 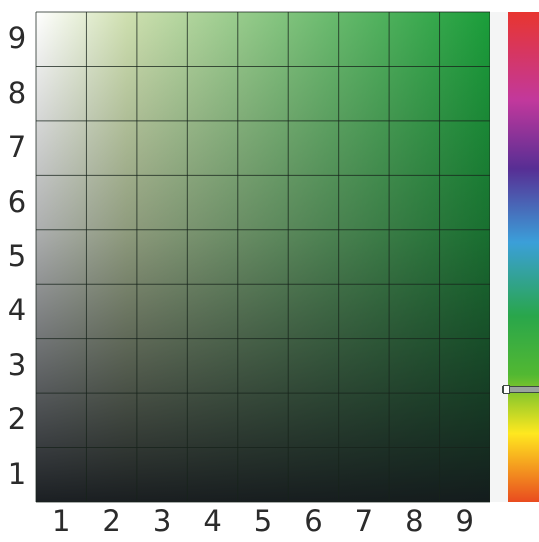 What do you see at coordinates (499, 257) in the screenshot?
I see `picker-divider` at bounding box center [499, 257].